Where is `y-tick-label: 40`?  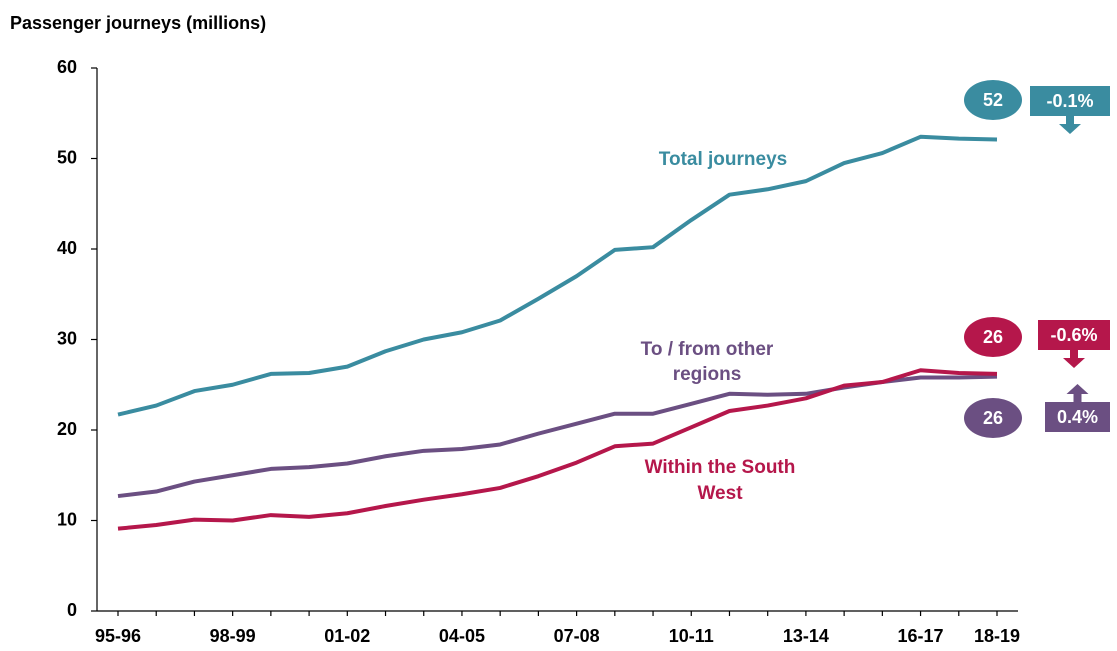
y-tick-label: 40 is located at coordinates (67, 248).